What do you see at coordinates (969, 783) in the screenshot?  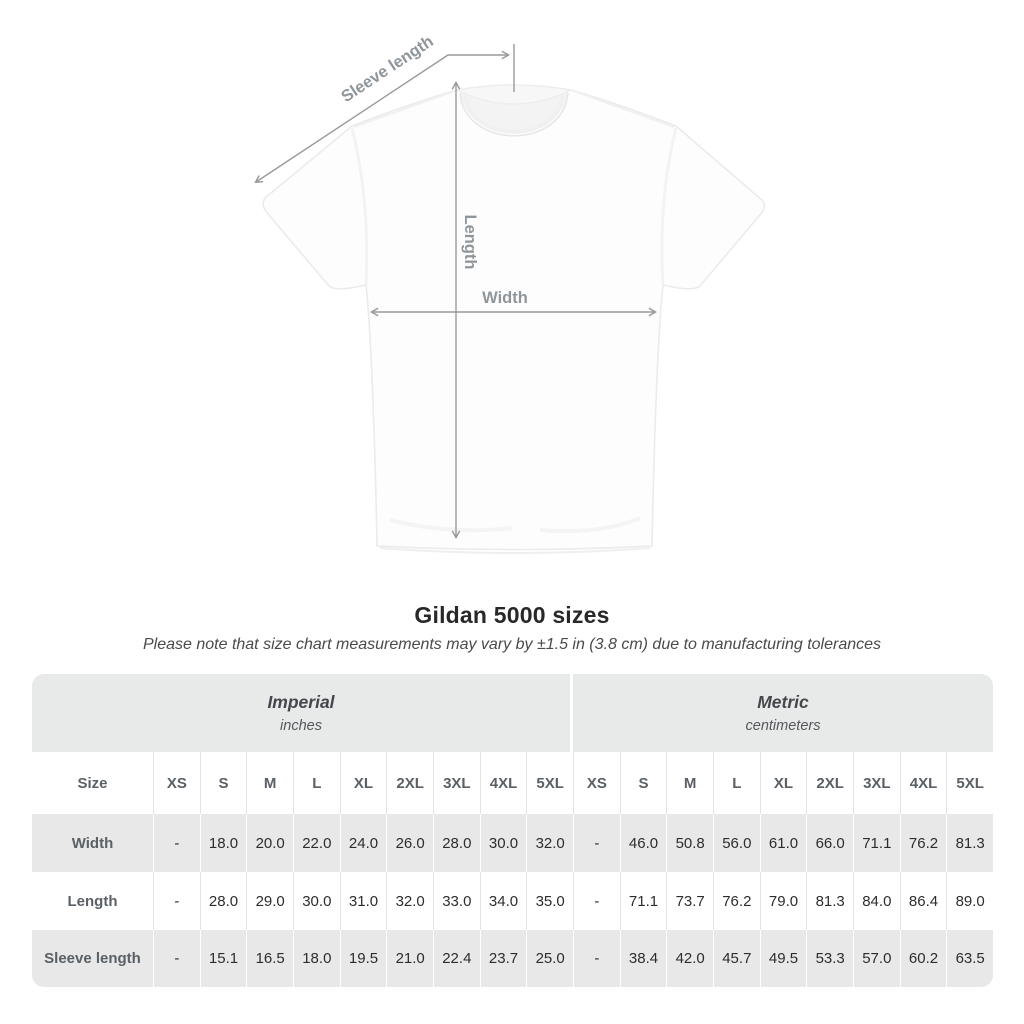 I see `column-header-metric-5xl: 5XL` at bounding box center [969, 783].